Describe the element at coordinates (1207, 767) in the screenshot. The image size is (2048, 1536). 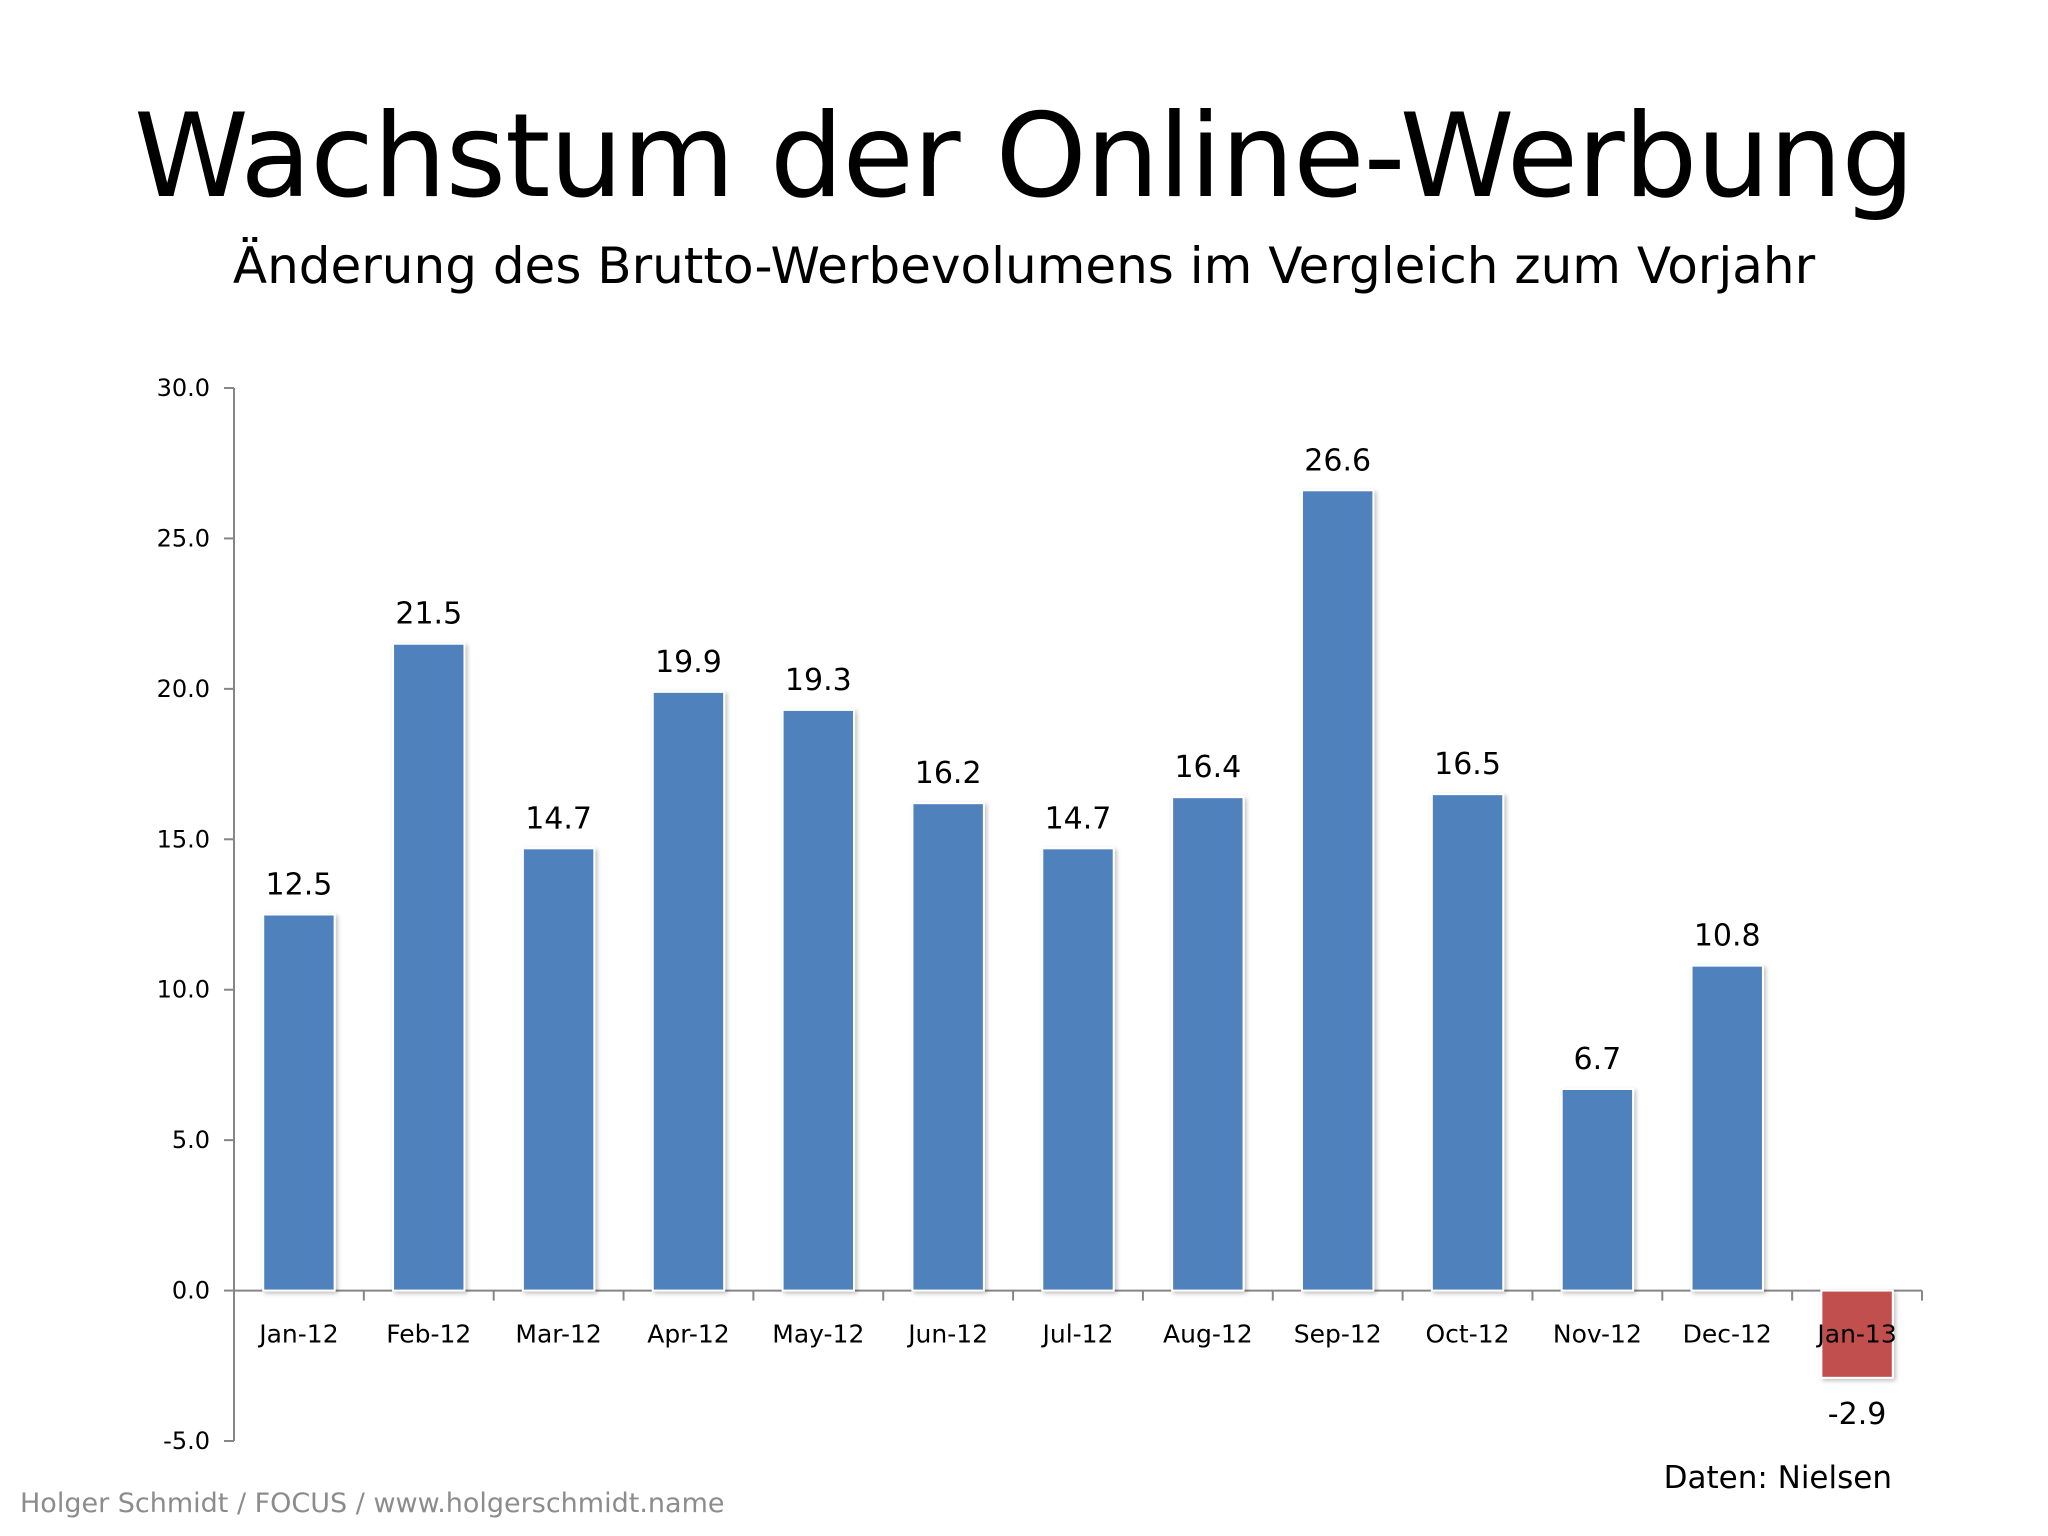
I see `data-label: 16.4` at that location.